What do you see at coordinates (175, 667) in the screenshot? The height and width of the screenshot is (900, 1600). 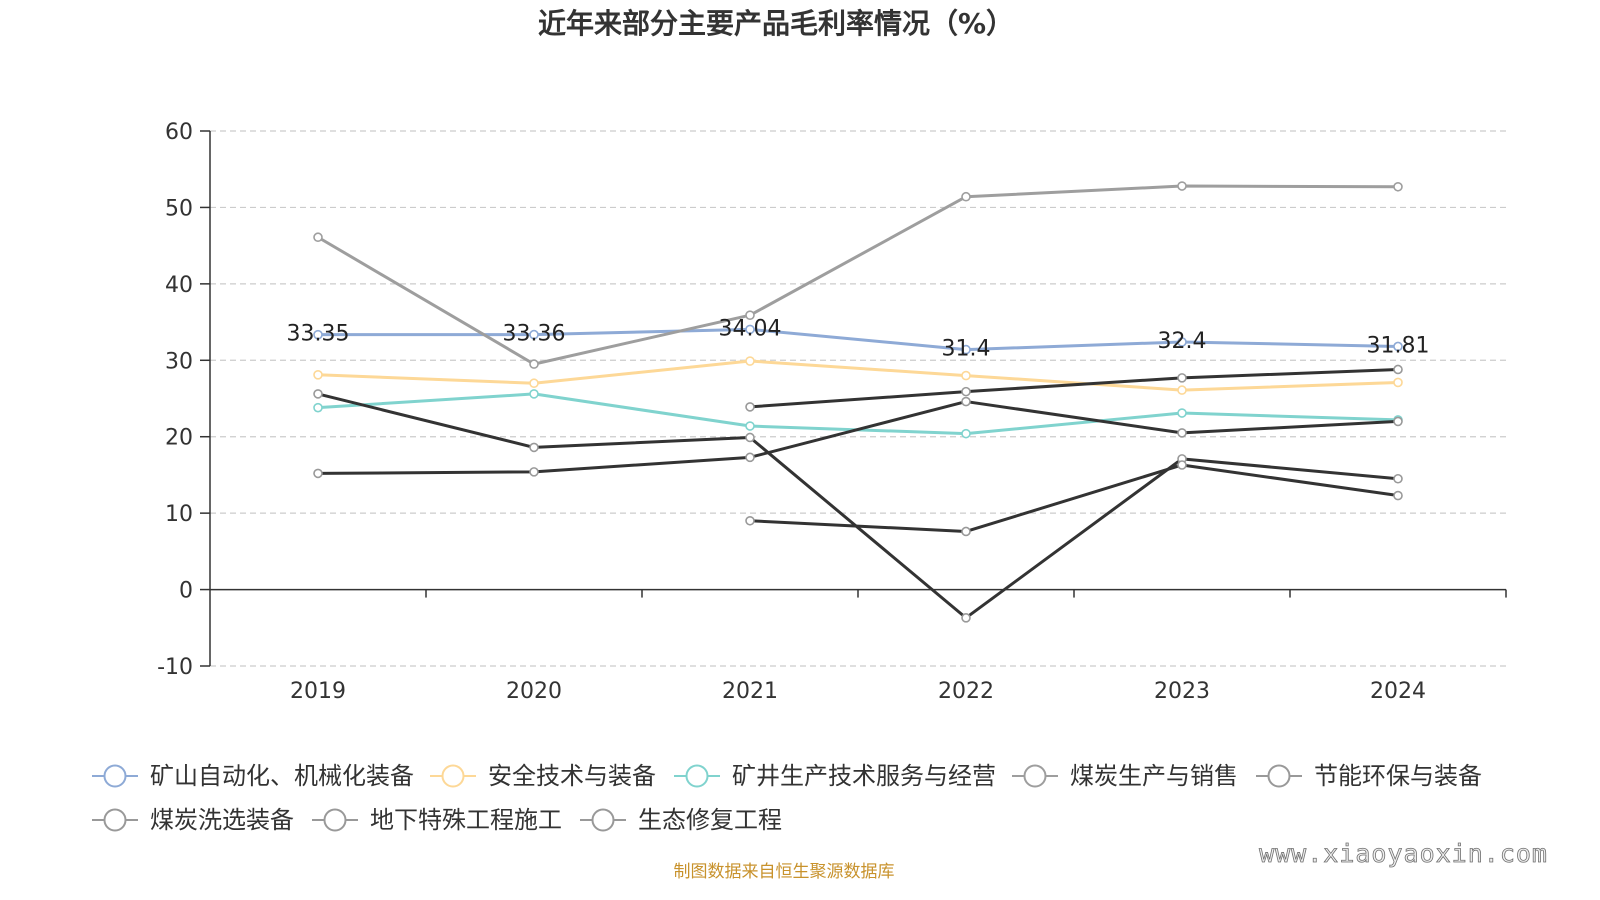 I see `y-tick-label: -10` at bounding box center [175, 667].